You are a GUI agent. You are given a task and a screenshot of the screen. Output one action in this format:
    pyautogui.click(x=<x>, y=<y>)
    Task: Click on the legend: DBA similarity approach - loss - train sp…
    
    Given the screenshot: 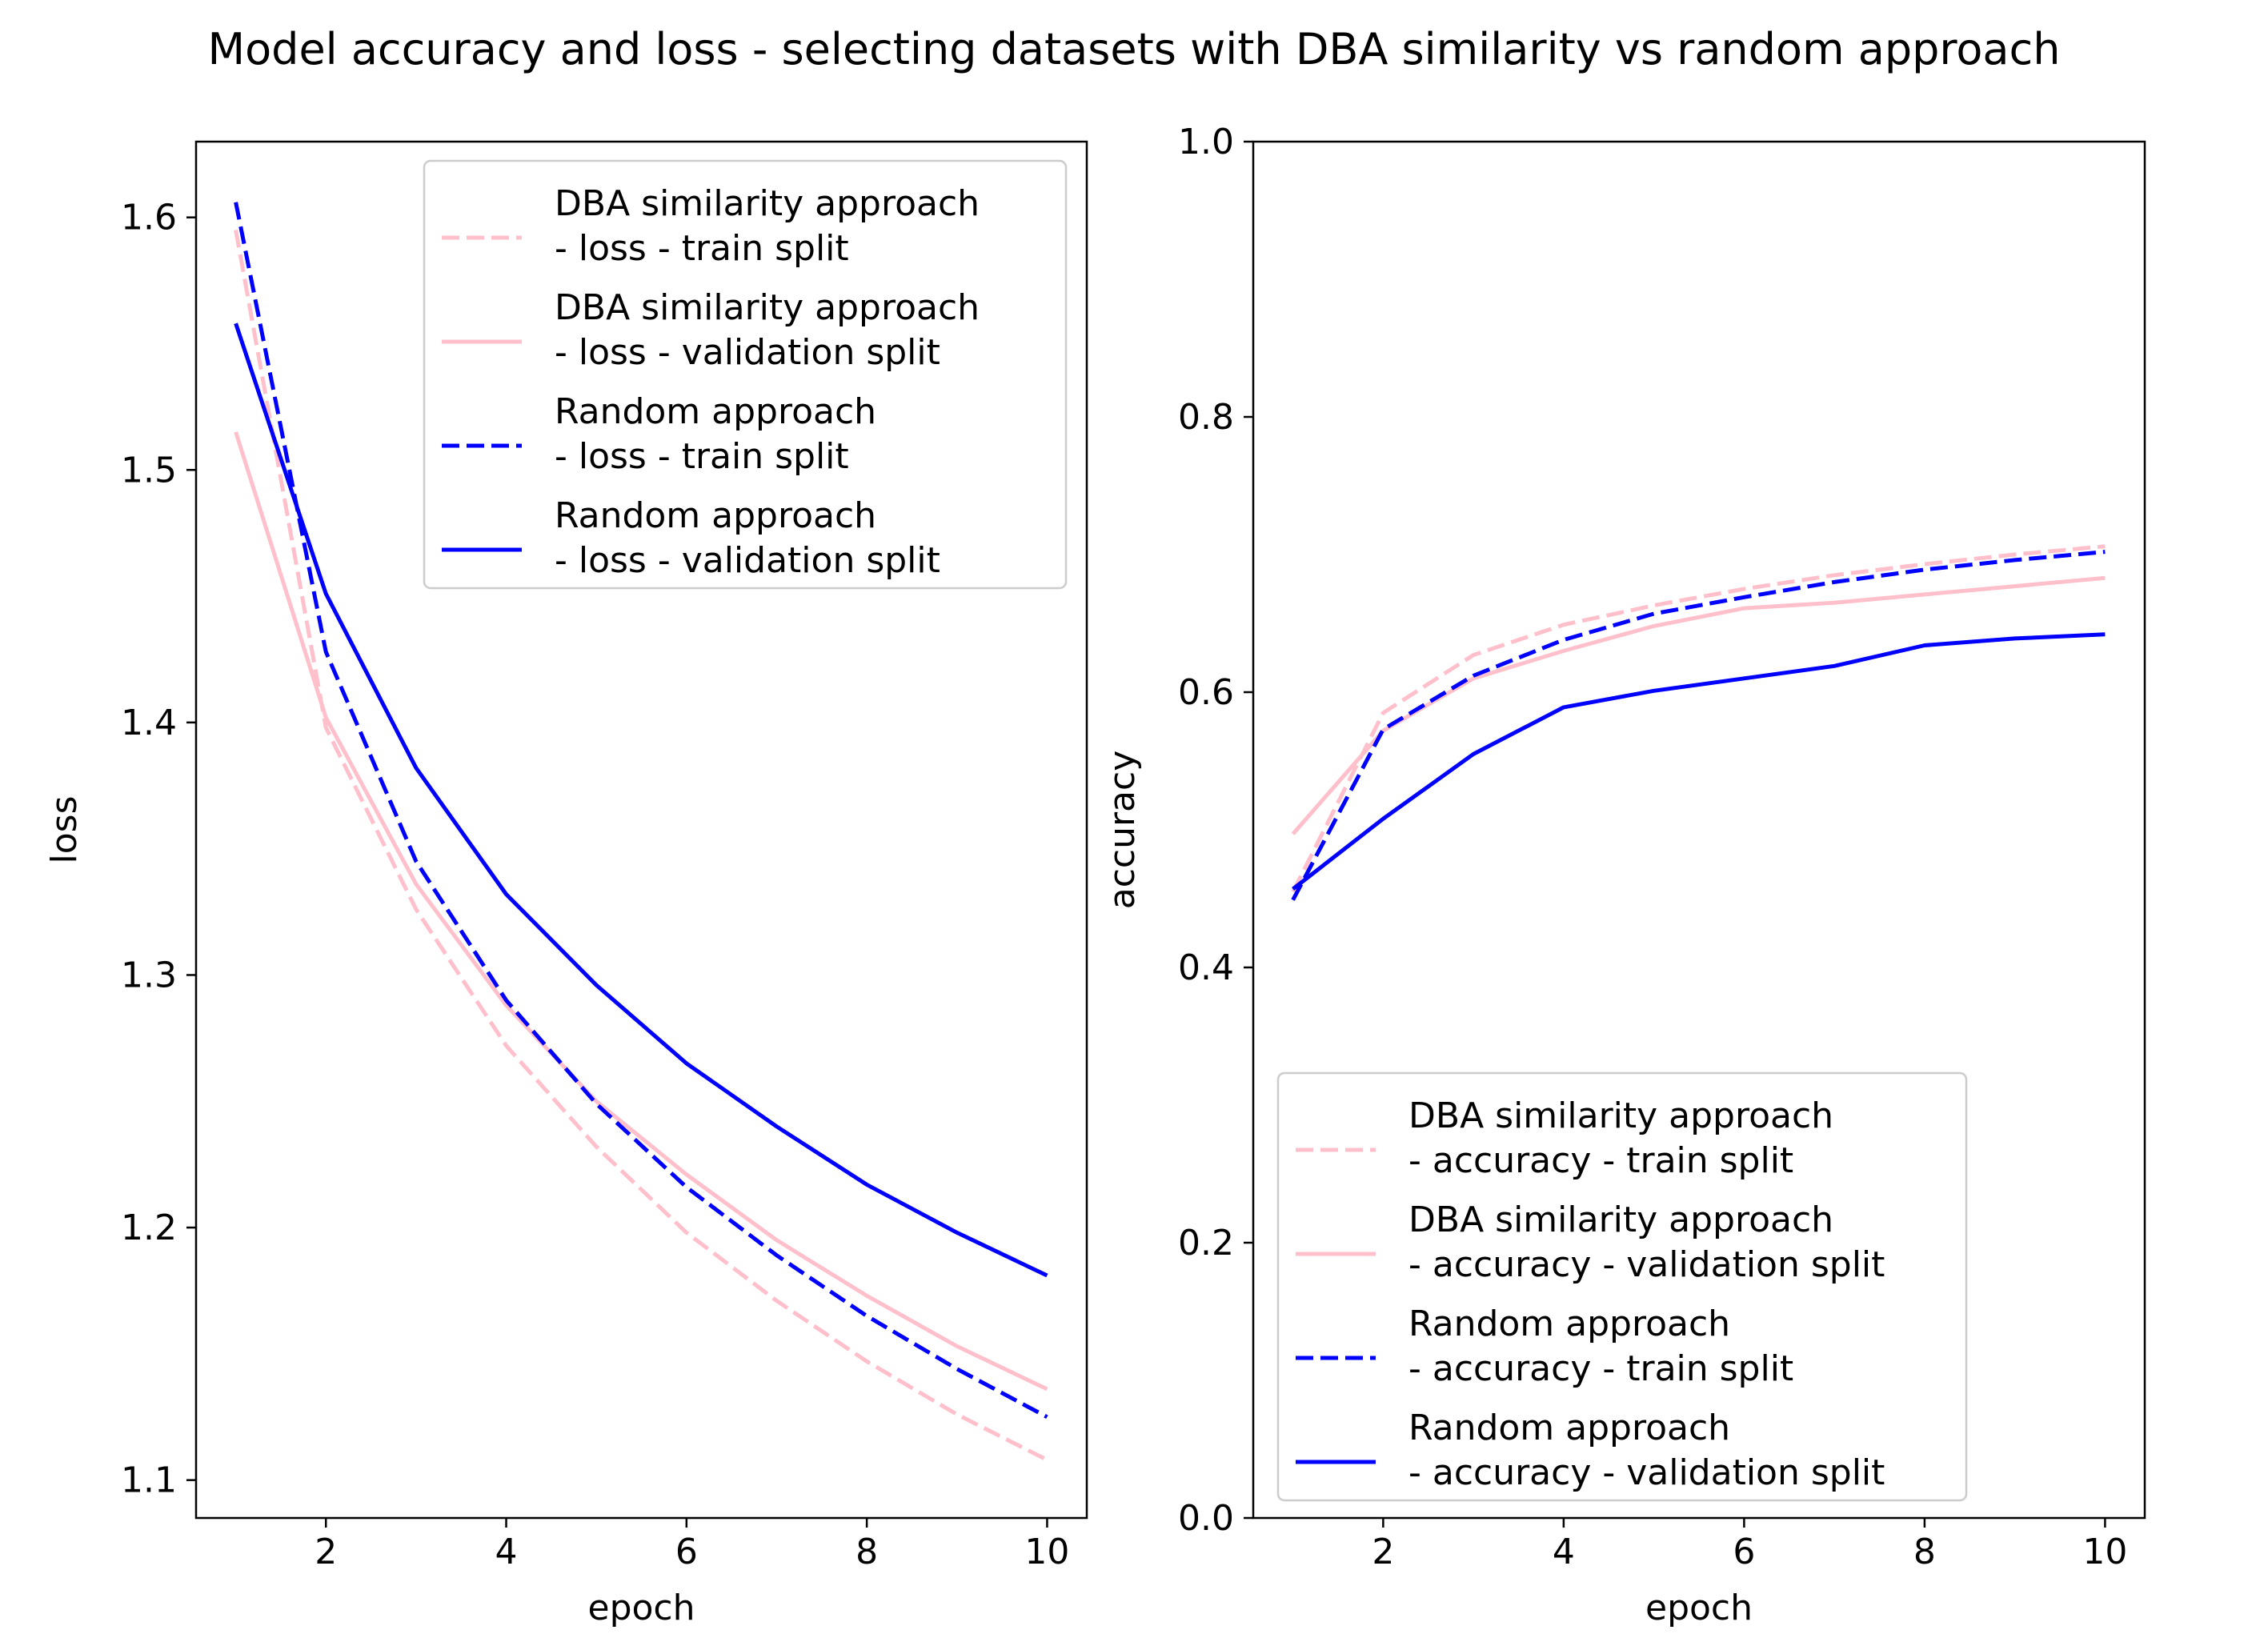 What is the action you would take?
    pyautogui.click(x=745, y=374)
    